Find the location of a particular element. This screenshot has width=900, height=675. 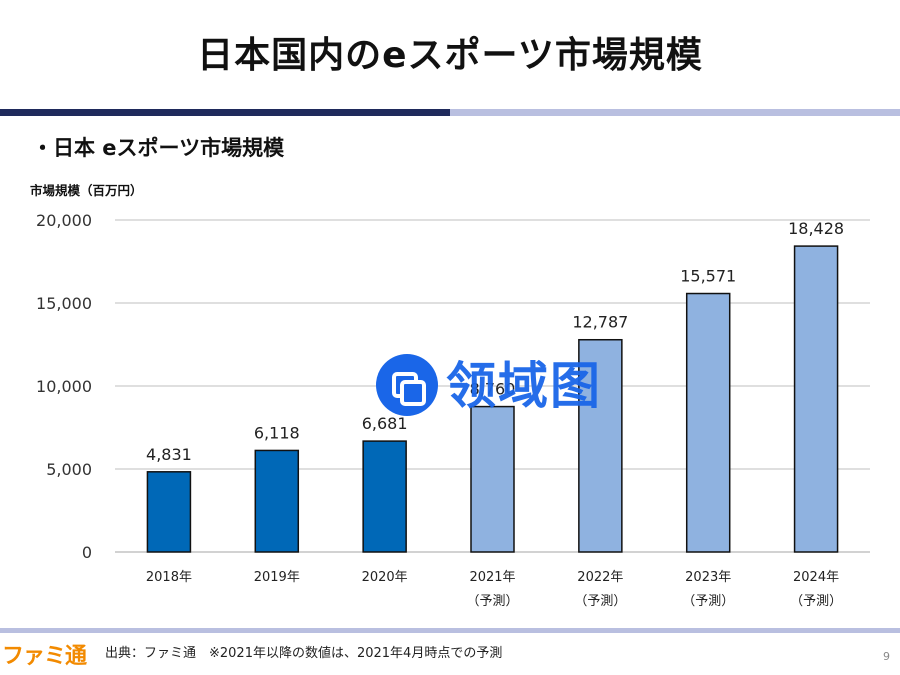

data-label: 4,831 is located at coordinates (169, 454).